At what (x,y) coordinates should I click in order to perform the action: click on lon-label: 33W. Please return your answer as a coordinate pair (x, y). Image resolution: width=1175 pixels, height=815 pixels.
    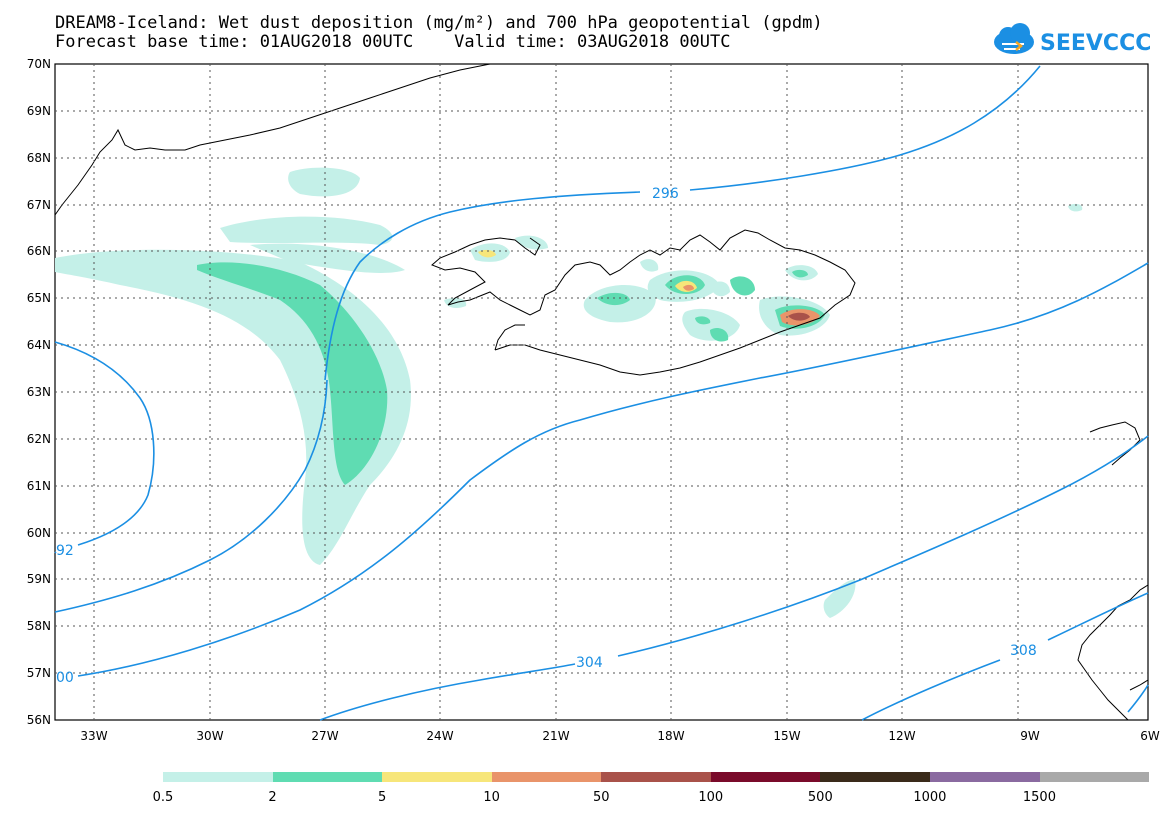
    Looking at the image, I should click on (93, 736).